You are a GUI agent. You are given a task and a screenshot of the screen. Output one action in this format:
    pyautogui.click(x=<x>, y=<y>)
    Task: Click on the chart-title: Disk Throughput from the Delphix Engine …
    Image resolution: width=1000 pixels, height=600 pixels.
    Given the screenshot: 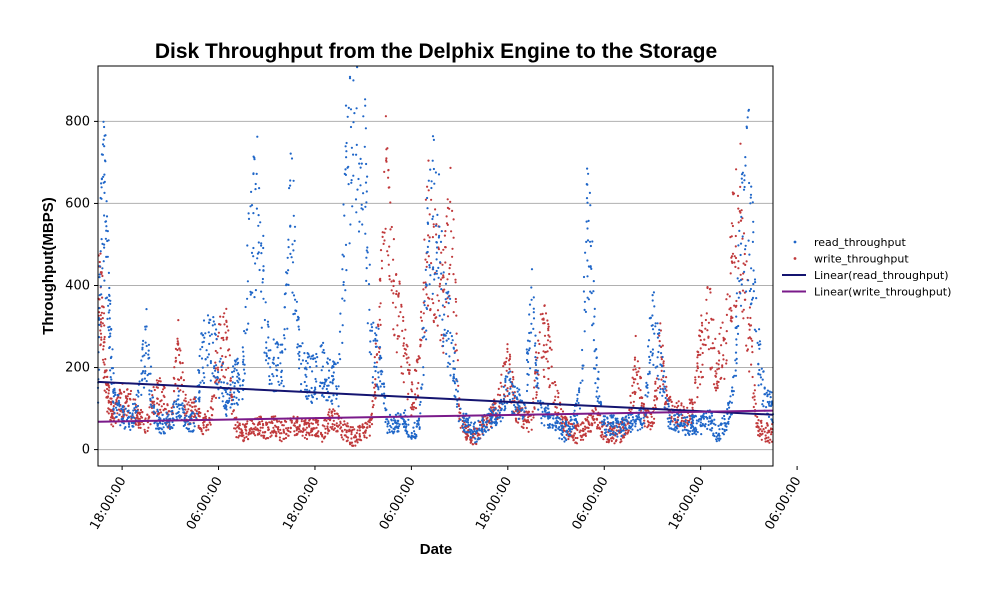 What is the action you would take?
    pyautogui.click(x=436, y=51)
    